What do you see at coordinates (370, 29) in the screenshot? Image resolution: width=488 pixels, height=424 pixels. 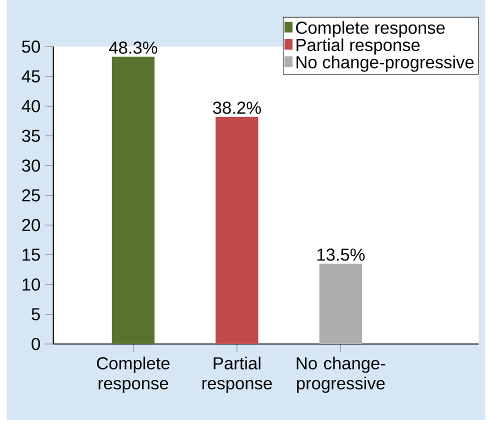 I see `legend-label: Complete response` at bounding box center [370, 29].